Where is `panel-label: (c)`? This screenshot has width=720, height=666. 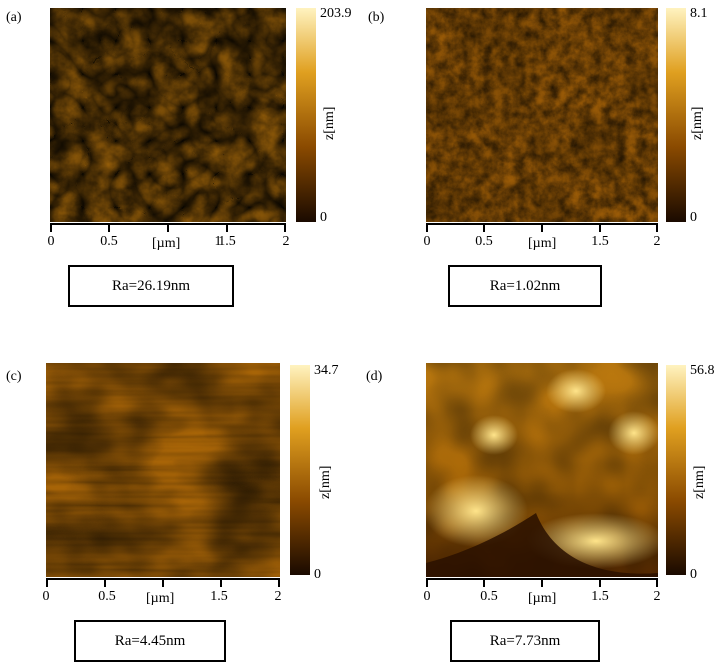
panel-label: (c) is located at coordinates (14, 376).